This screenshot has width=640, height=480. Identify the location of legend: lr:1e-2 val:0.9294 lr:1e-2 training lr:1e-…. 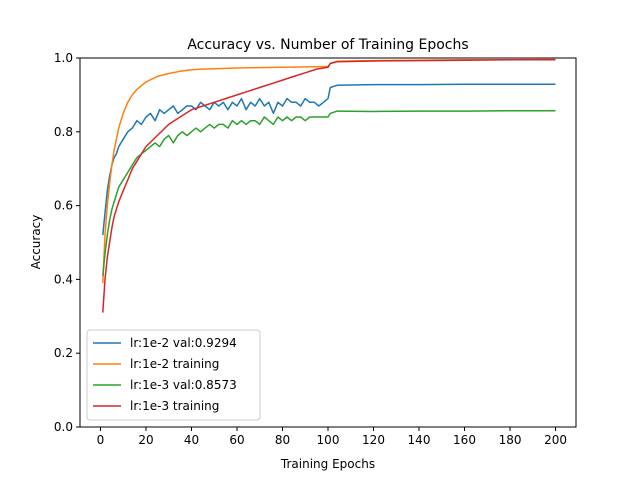
(173, 375).